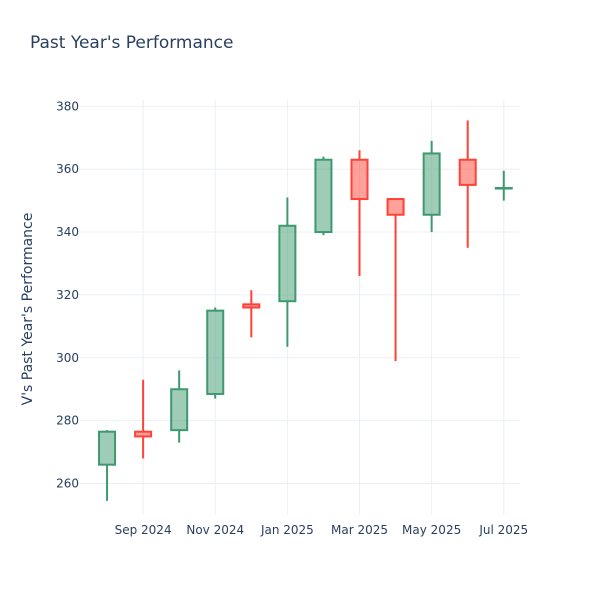 This screenshot has height=604, width=600. Describe the element at coordinates (431, 530) in the screenshot. I see `x-tick-label: May 2025` at that location.